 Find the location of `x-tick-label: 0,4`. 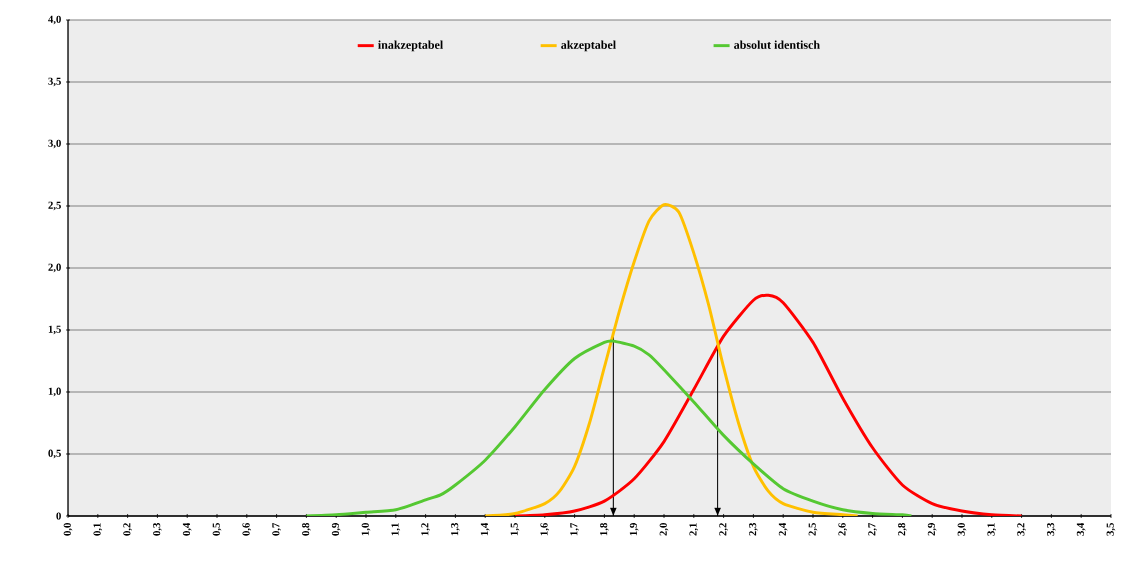

x-tick-label: 0,4 is located at coordinates (187, 529).